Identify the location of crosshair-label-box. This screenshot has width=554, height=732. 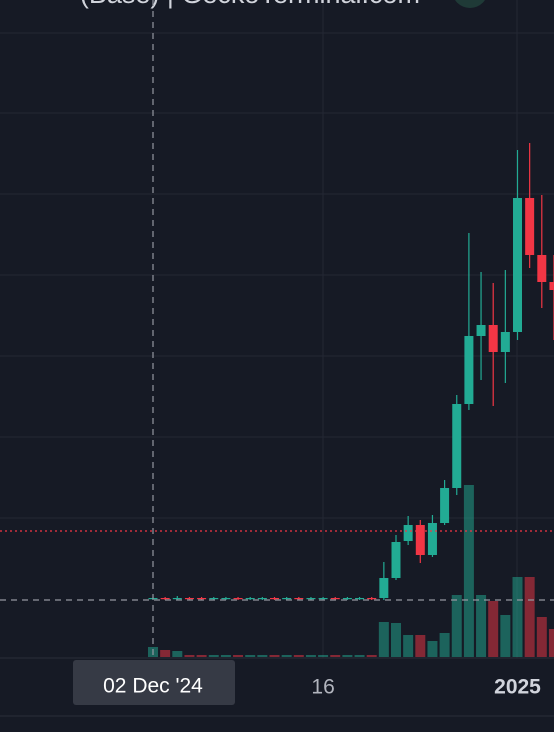
(154, 682).